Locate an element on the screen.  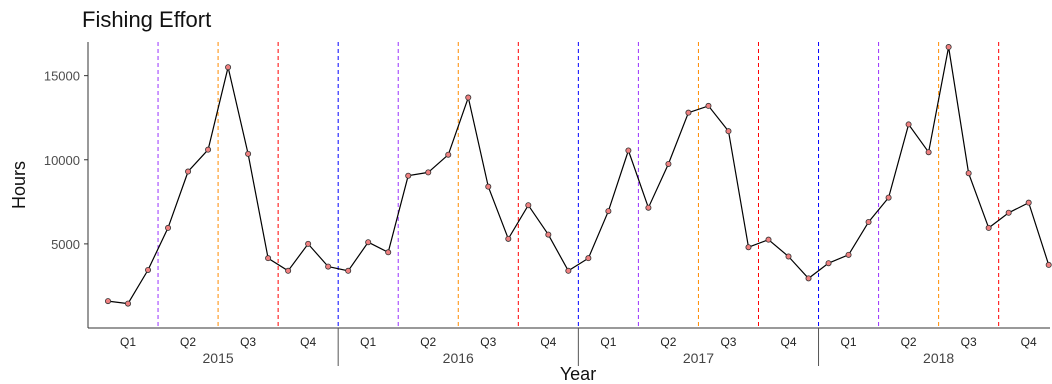
year-label: 2015 is located at coordinates (218, 358).